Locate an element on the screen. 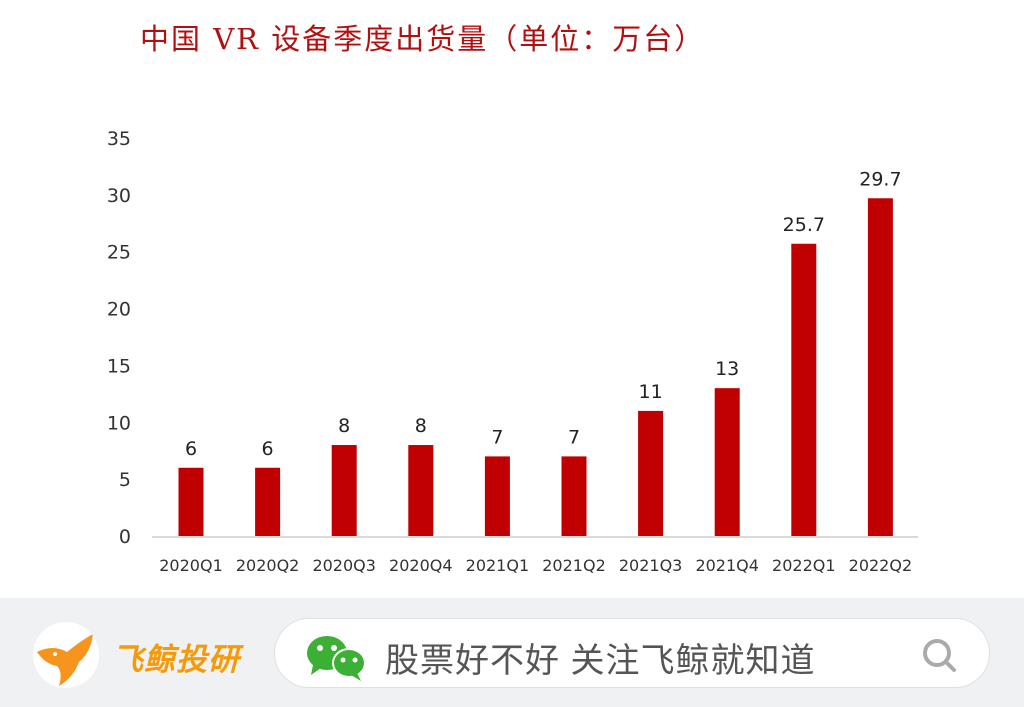  y-tick-label: 25 is located at coordinates (119, 253).